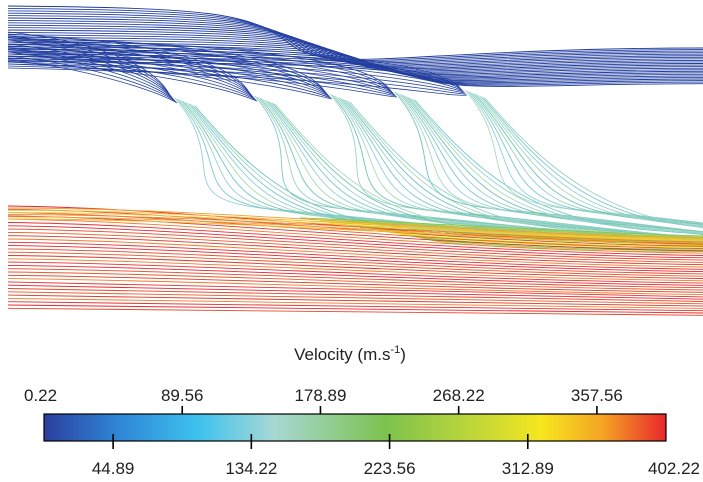 The width and height of the screenshot is (703, 482). What do you see at coordinates (251, 468) in the screenshot?
I see `legend-bottom-tick-label: 134.22` at bounding box center [251, 468].